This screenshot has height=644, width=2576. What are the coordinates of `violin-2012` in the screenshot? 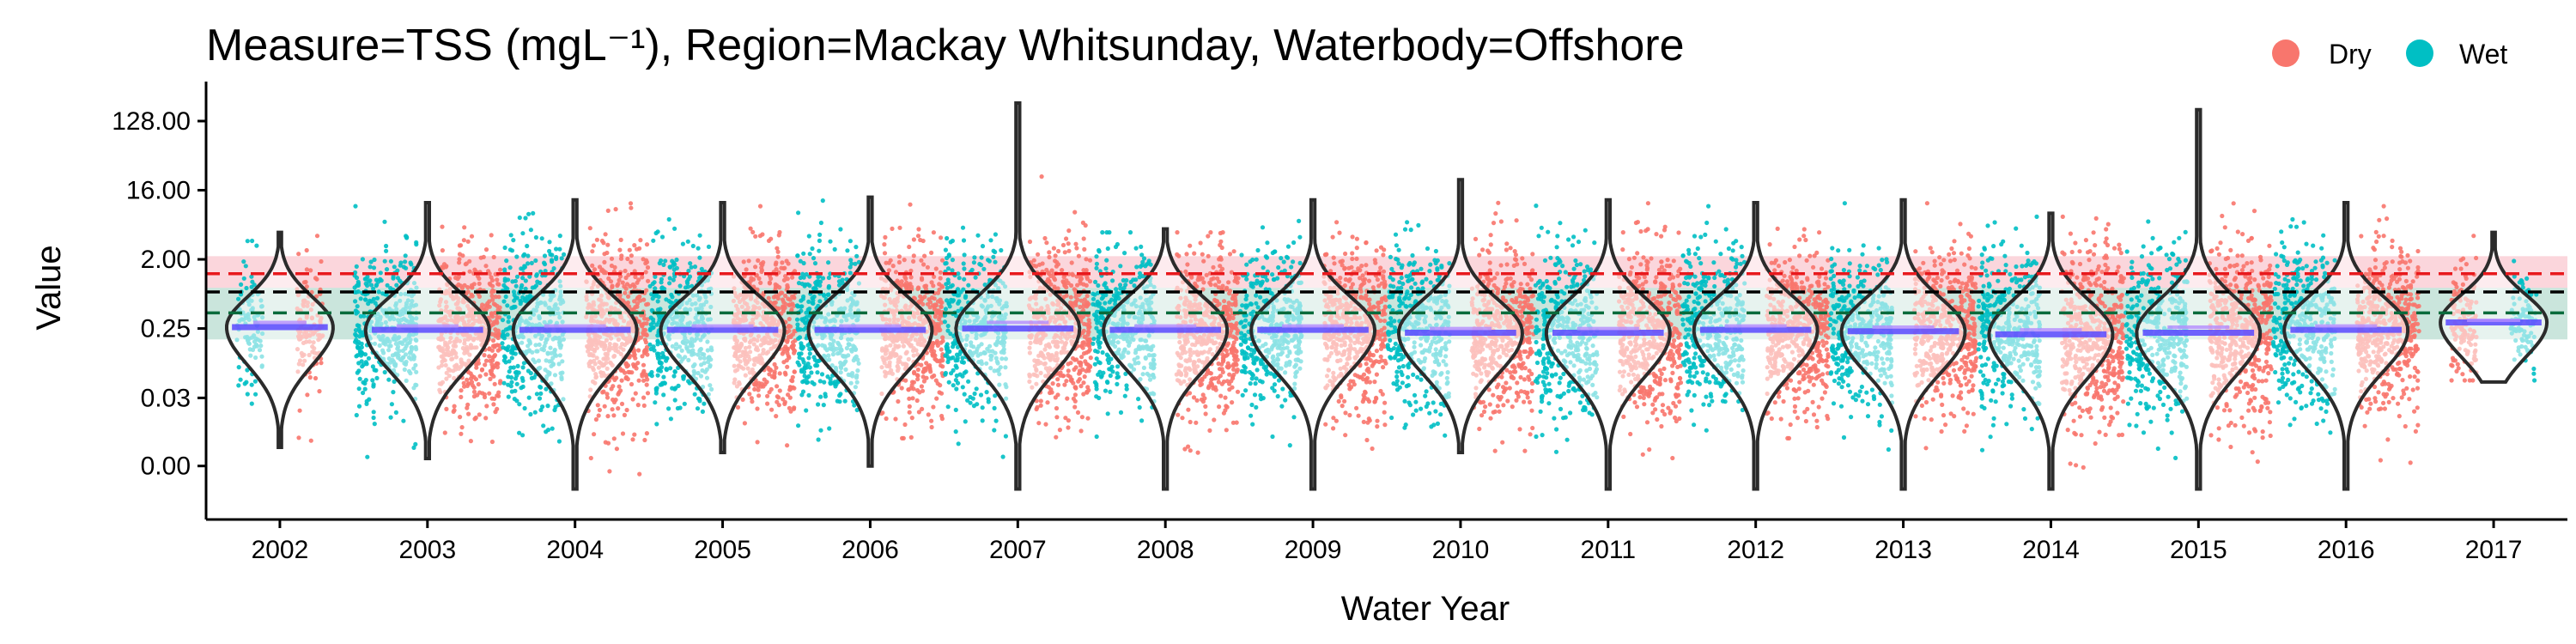 It's located at (1756, 346).